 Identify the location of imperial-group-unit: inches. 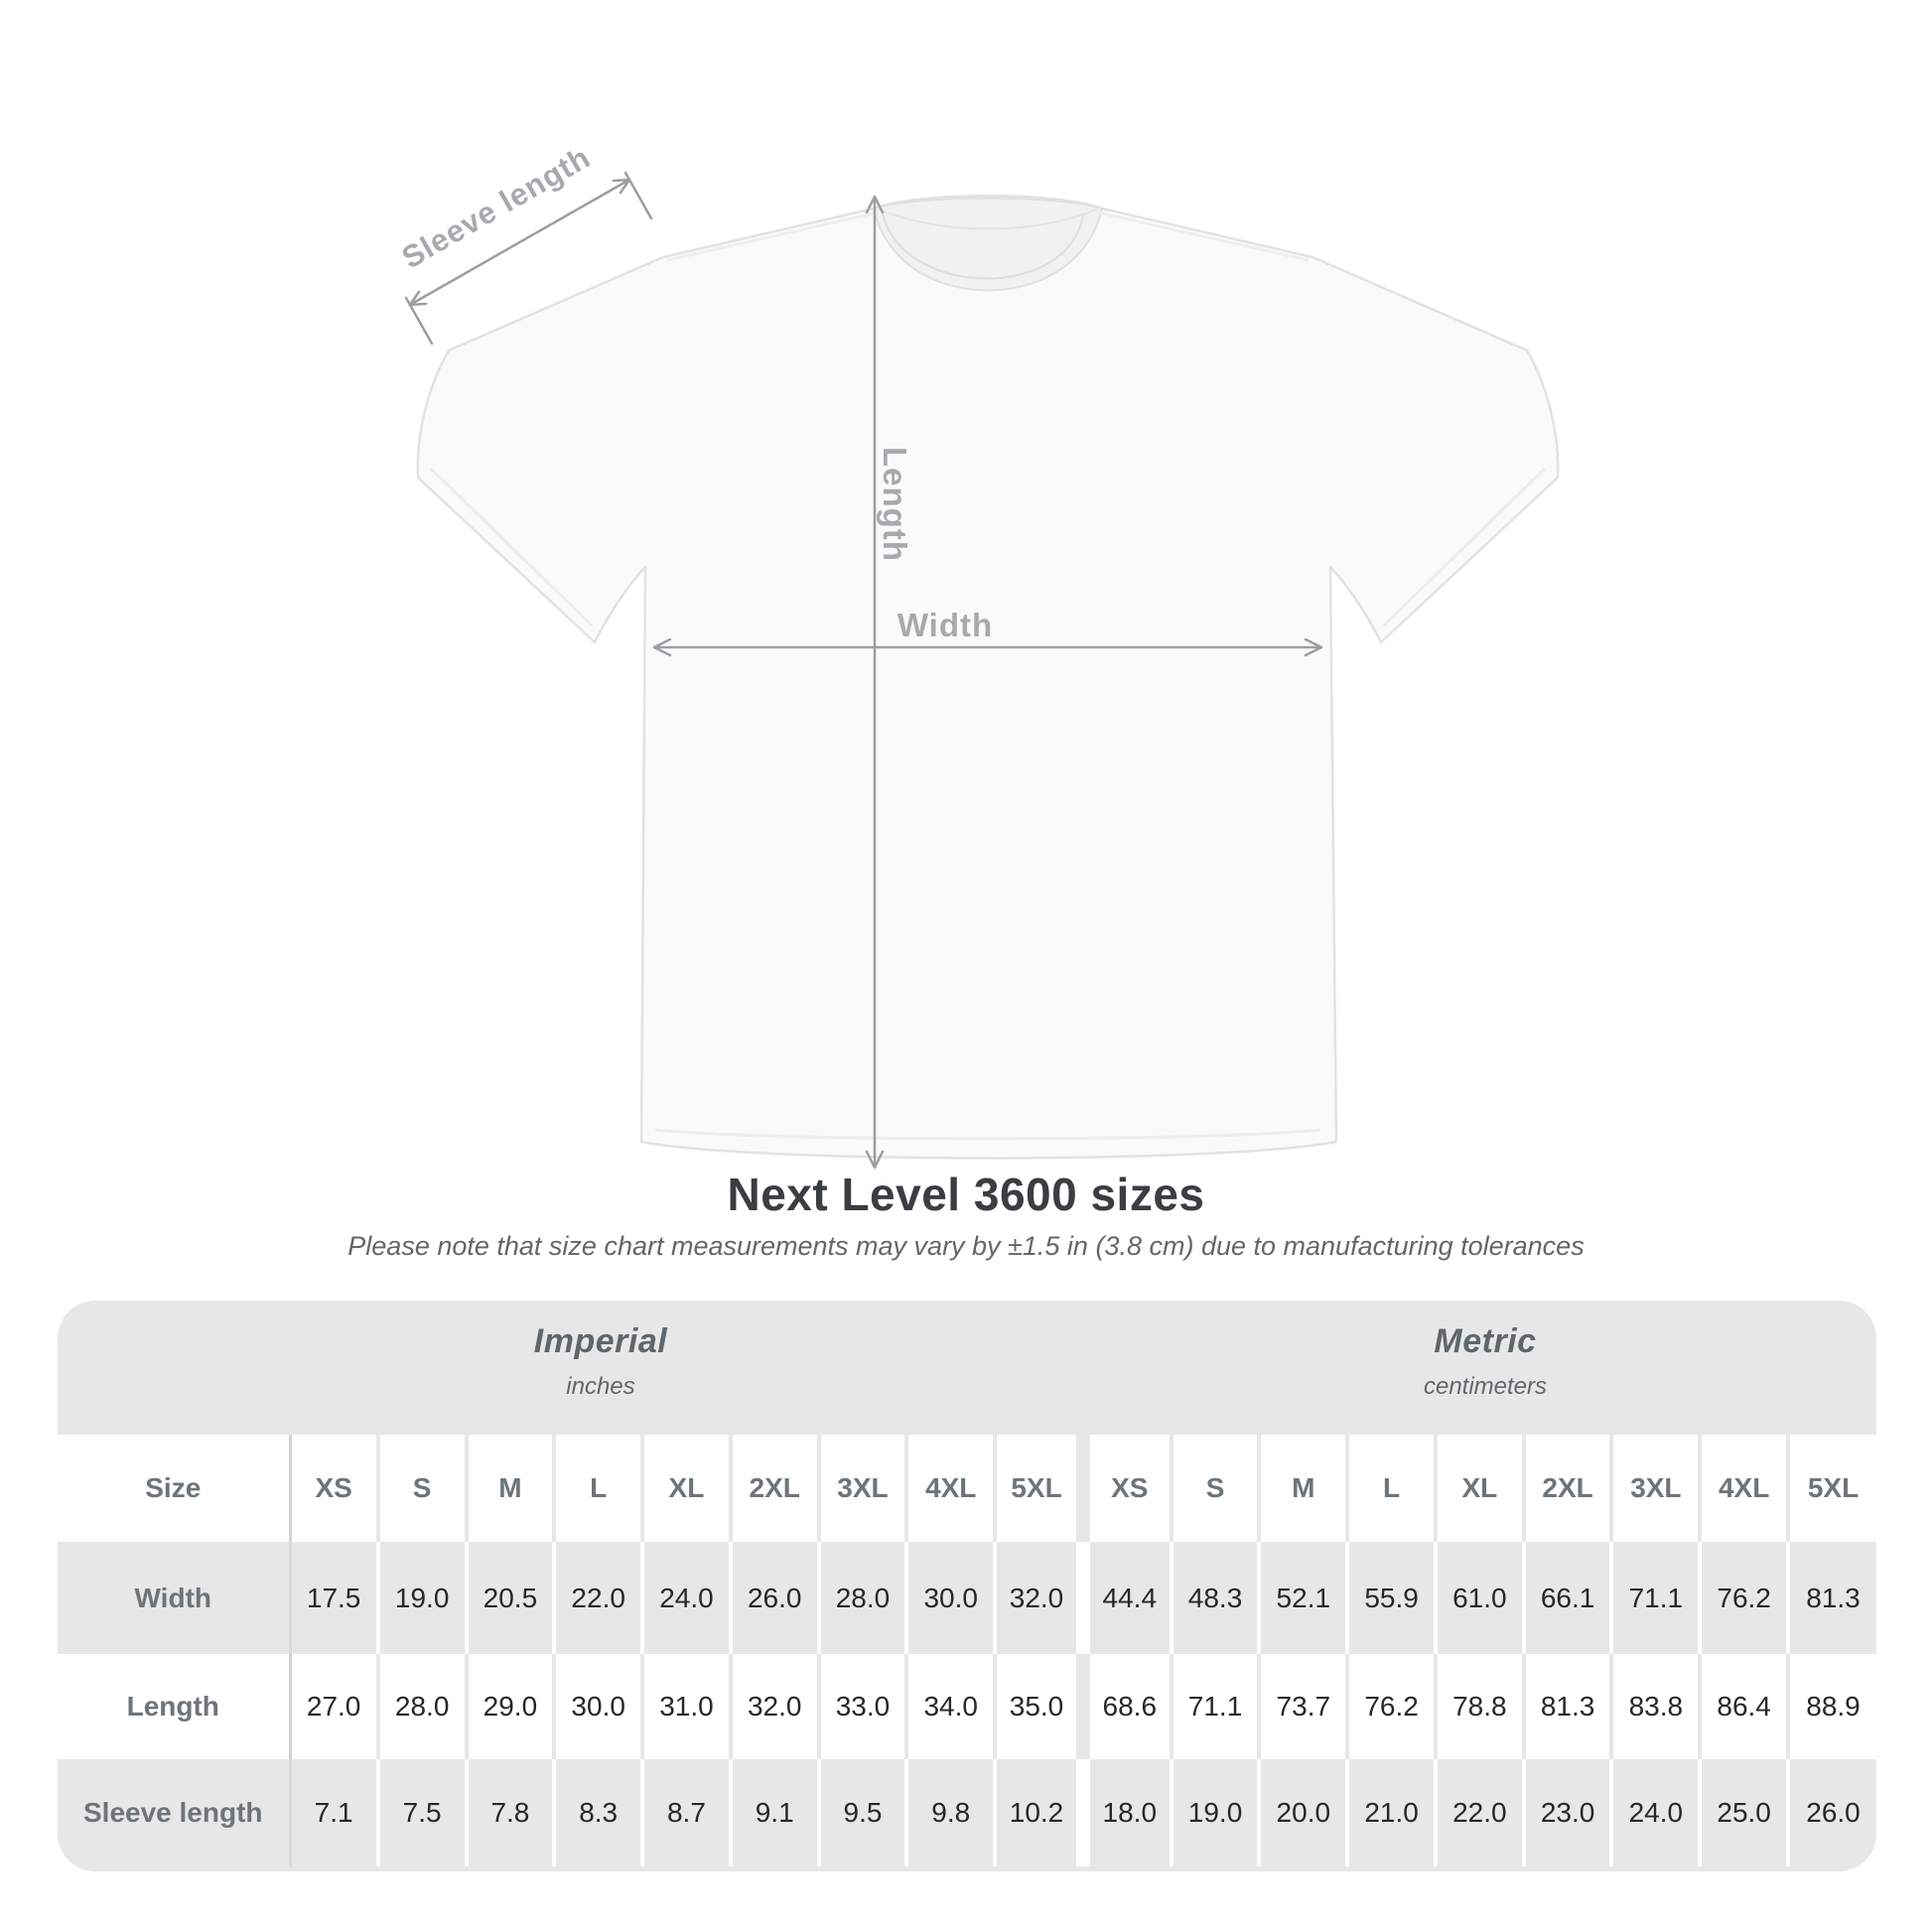
(601, 1387).